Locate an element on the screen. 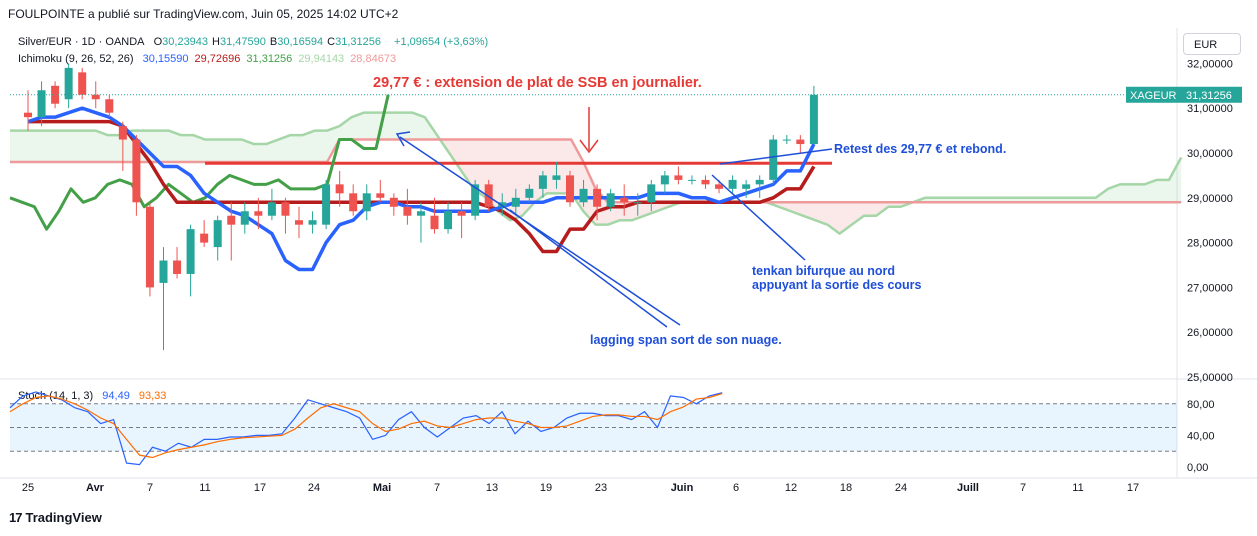 This screenshot has width=1257, height=536. currency-selector: EUR is located at coordinates (1212, 44).